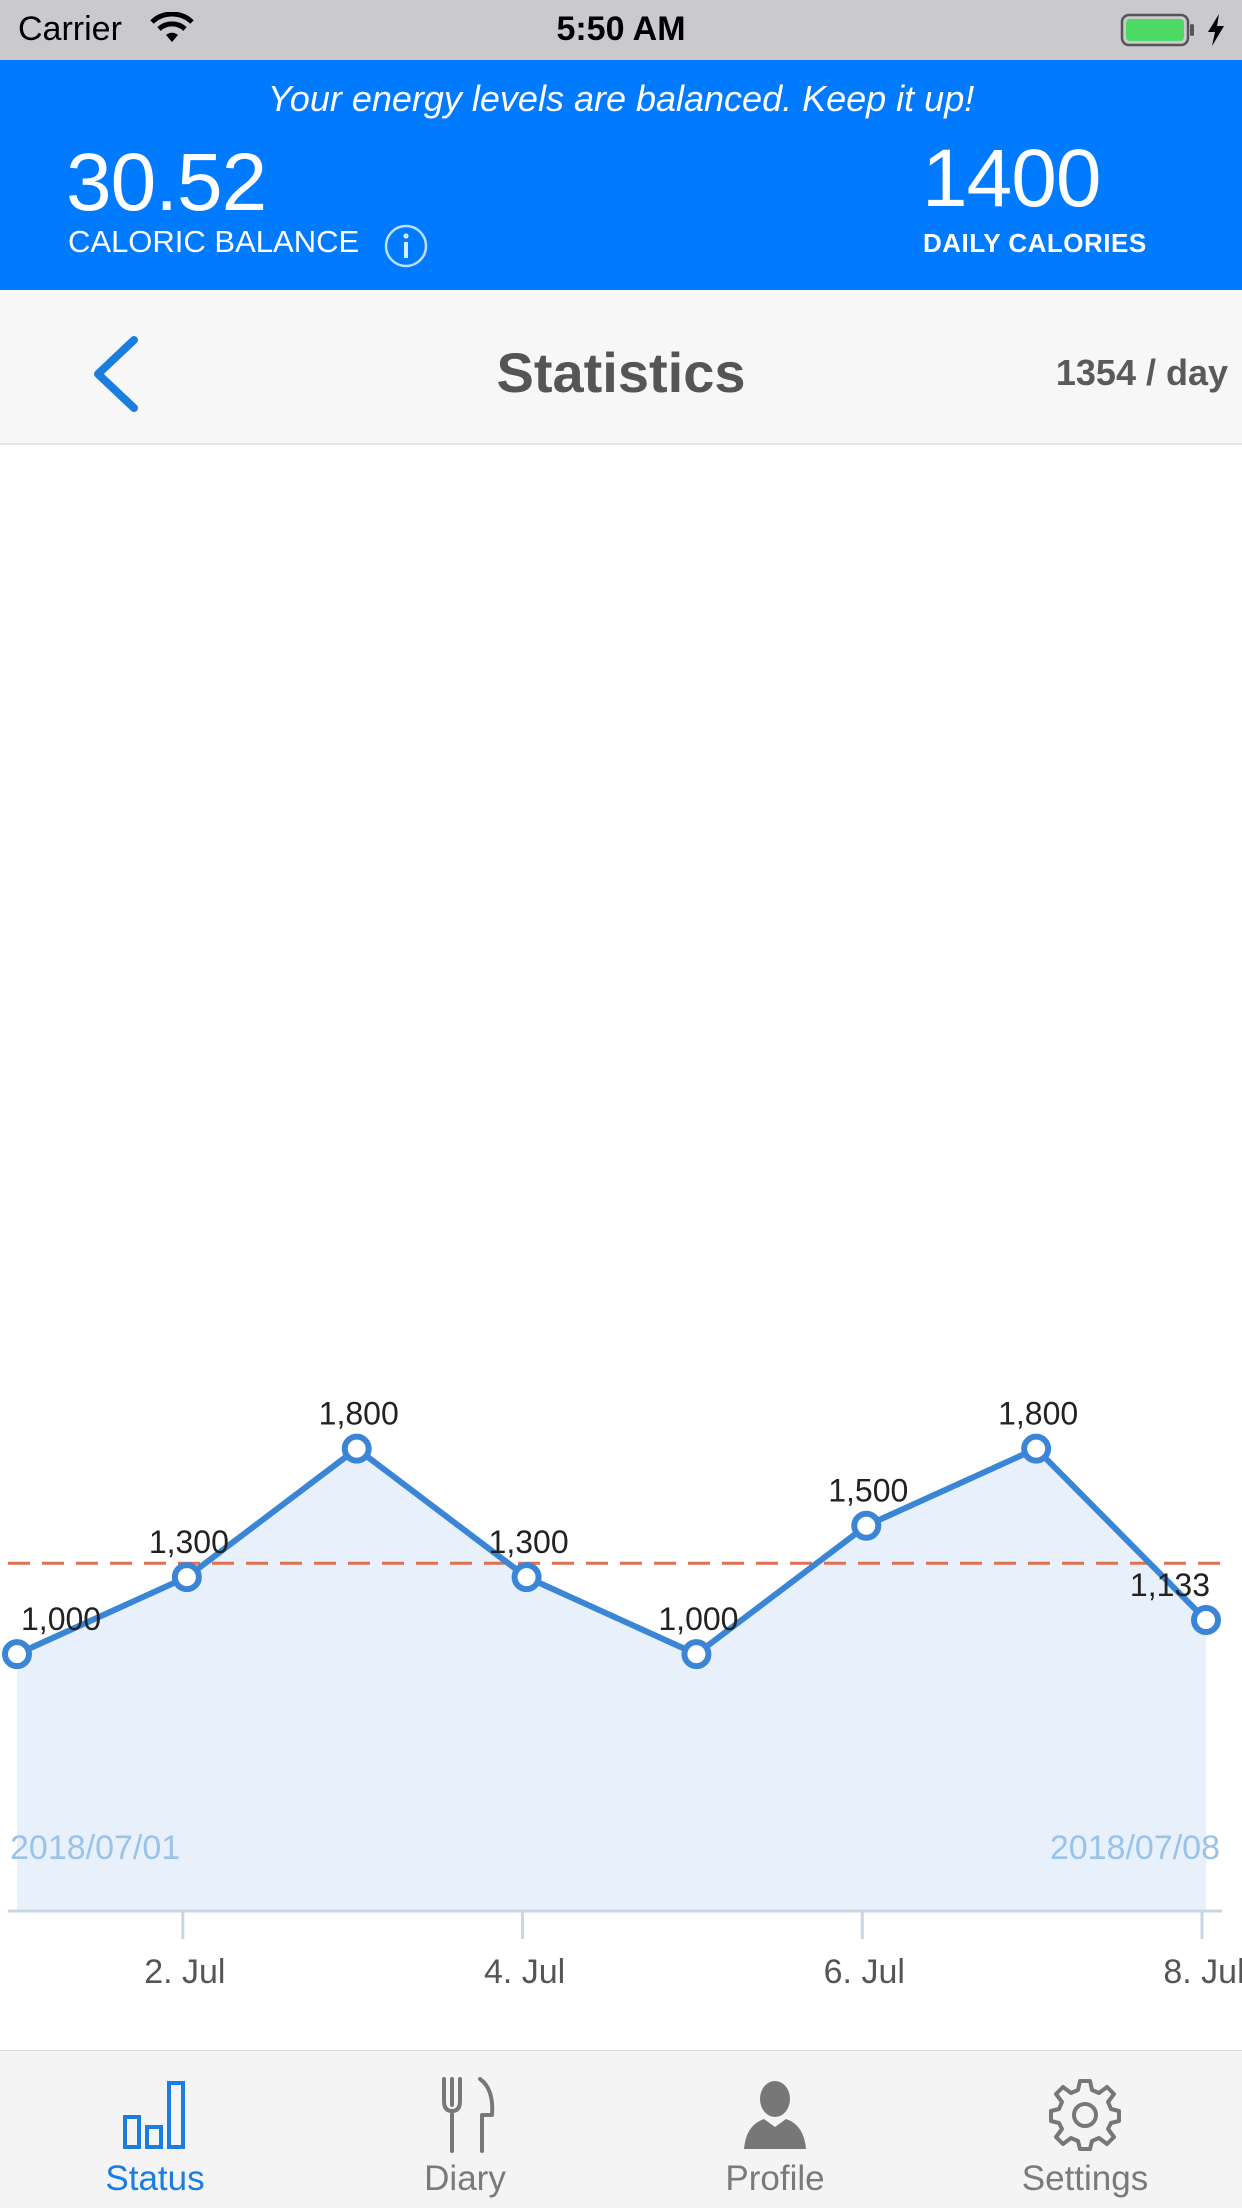  I want to click on x-tick-label: 4. Jul, so click(524, 1972).